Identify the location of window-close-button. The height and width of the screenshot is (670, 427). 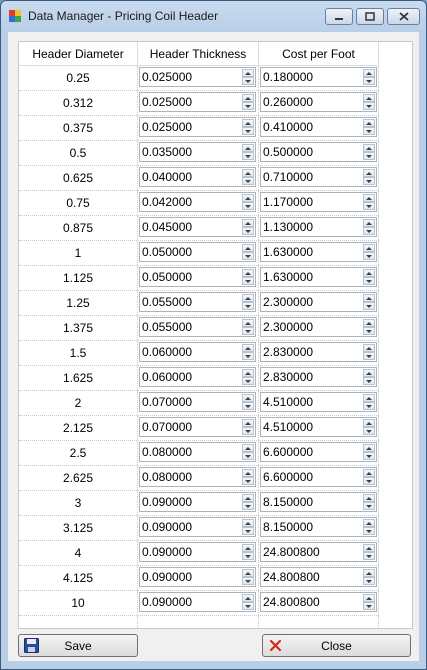
(403, 16).